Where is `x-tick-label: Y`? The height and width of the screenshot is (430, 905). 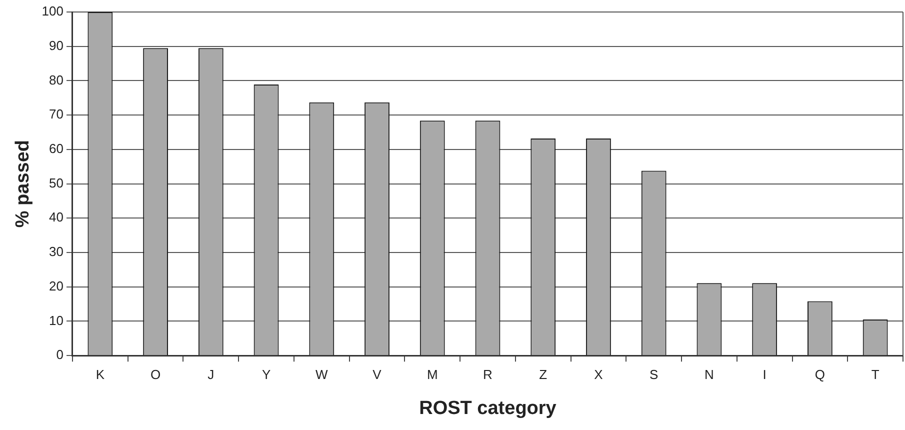
x-tick-label: Y is located at coordinates (266, 374).